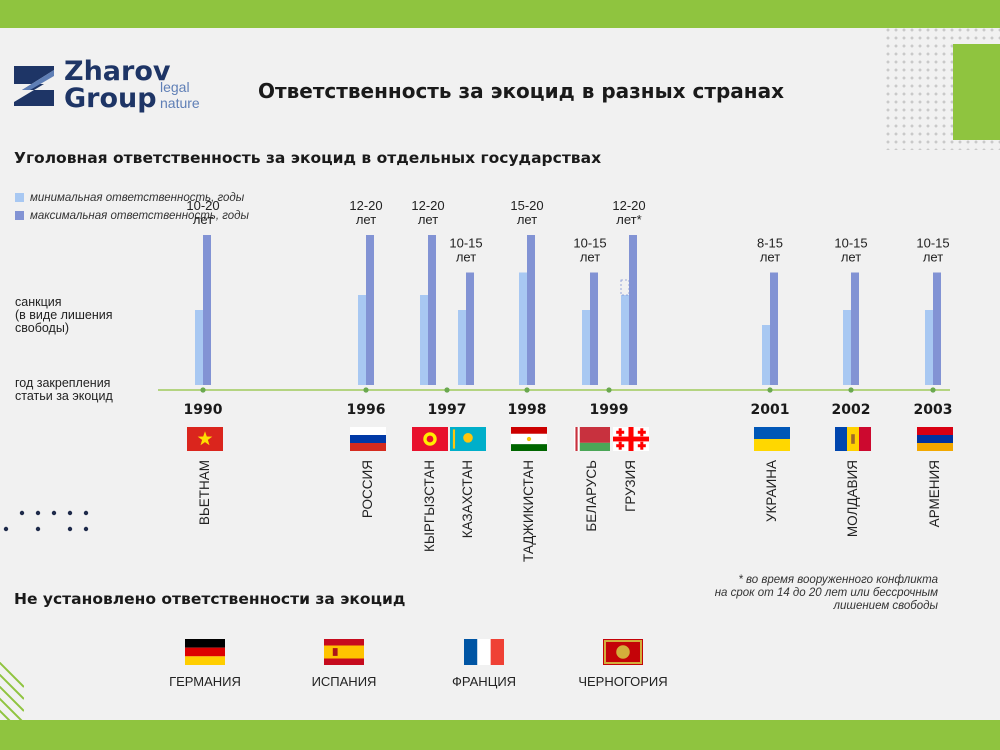 This screenshot has width=1000, height=750. What do you see at coordinates (12, 690) in the screenshot?
I see `decorative-corner-stripes` at bounding box center [12, 690].